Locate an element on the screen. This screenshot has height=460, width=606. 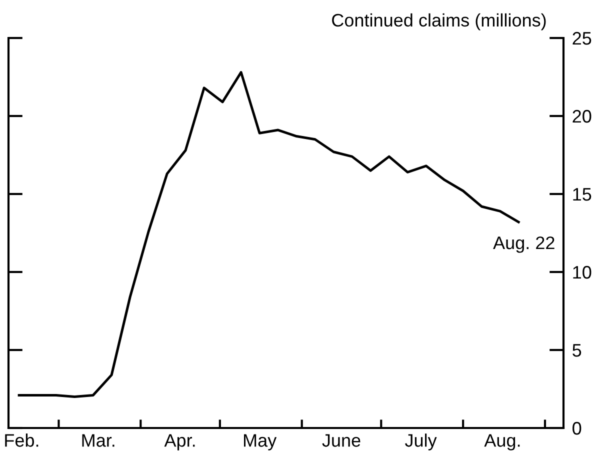
y-tick-label: 5 is located at coordinates (577, 350).